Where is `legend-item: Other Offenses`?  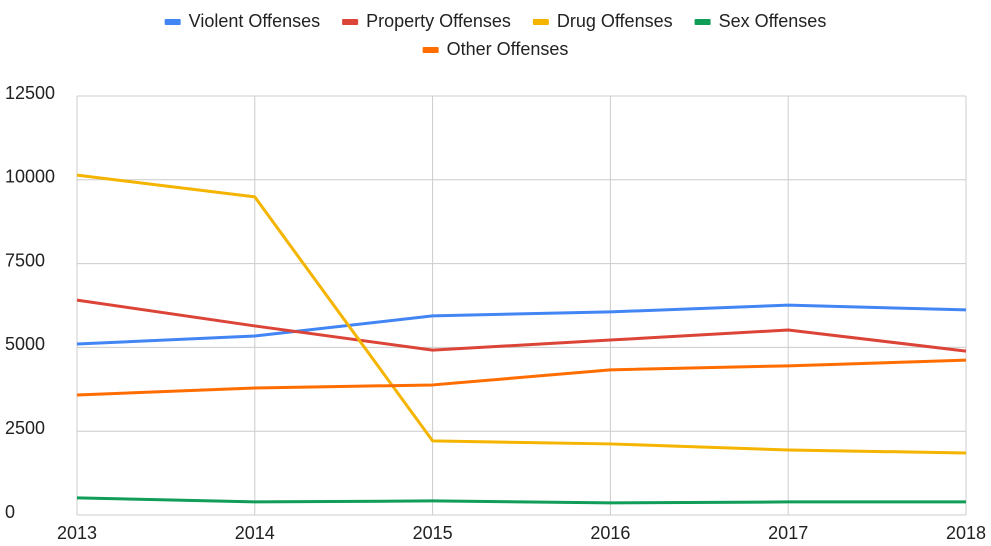 legend-item: Other Offenses is located at coordinates (495, 49).